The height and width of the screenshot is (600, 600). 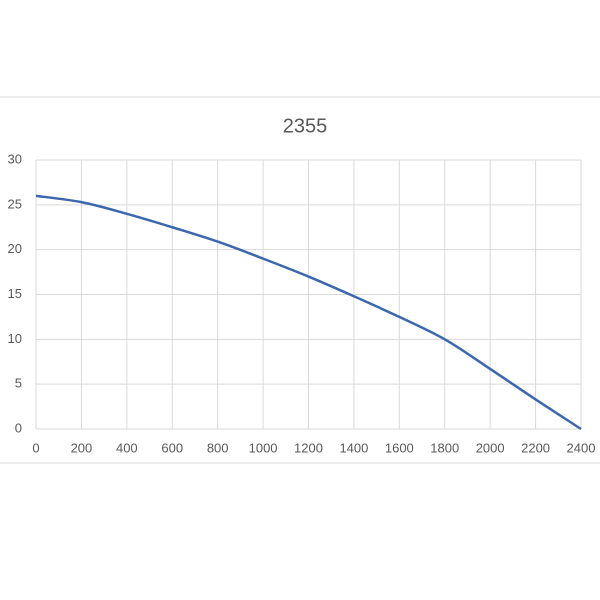 What do you see at coordinates (581, 447) in the screenshot?
I see `x-tick-label: 2400` at bounding box center [581, 447].